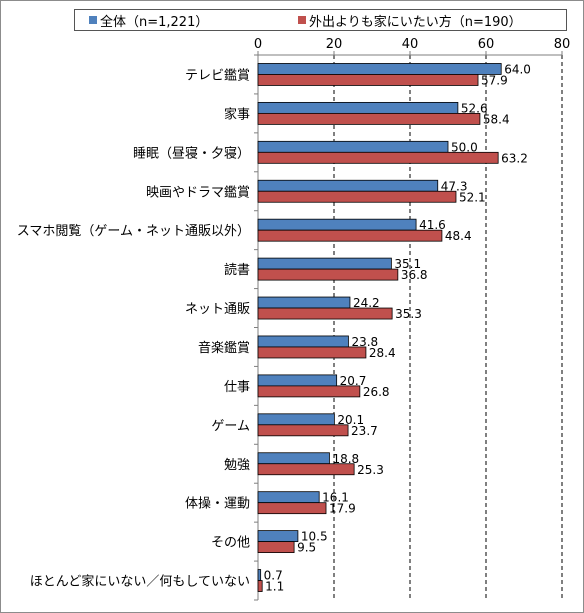  Describe the element at coordinates (217, 309) in the screenshot. I see `category-label: ネット通販` at that location.